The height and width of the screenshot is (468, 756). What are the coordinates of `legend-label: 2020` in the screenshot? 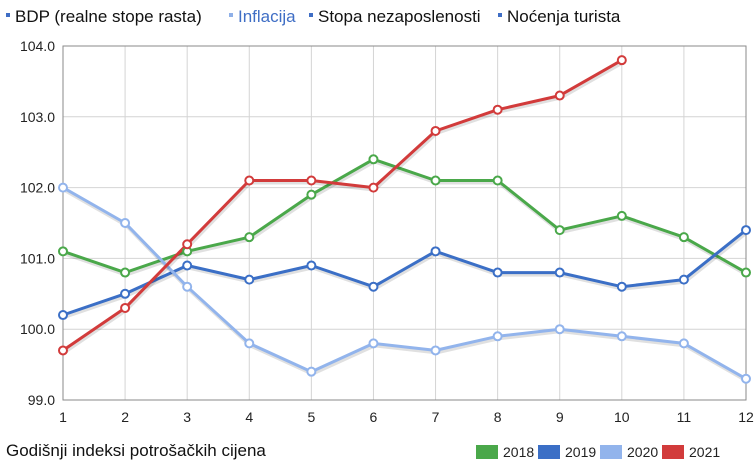 It's located at (643, 452).